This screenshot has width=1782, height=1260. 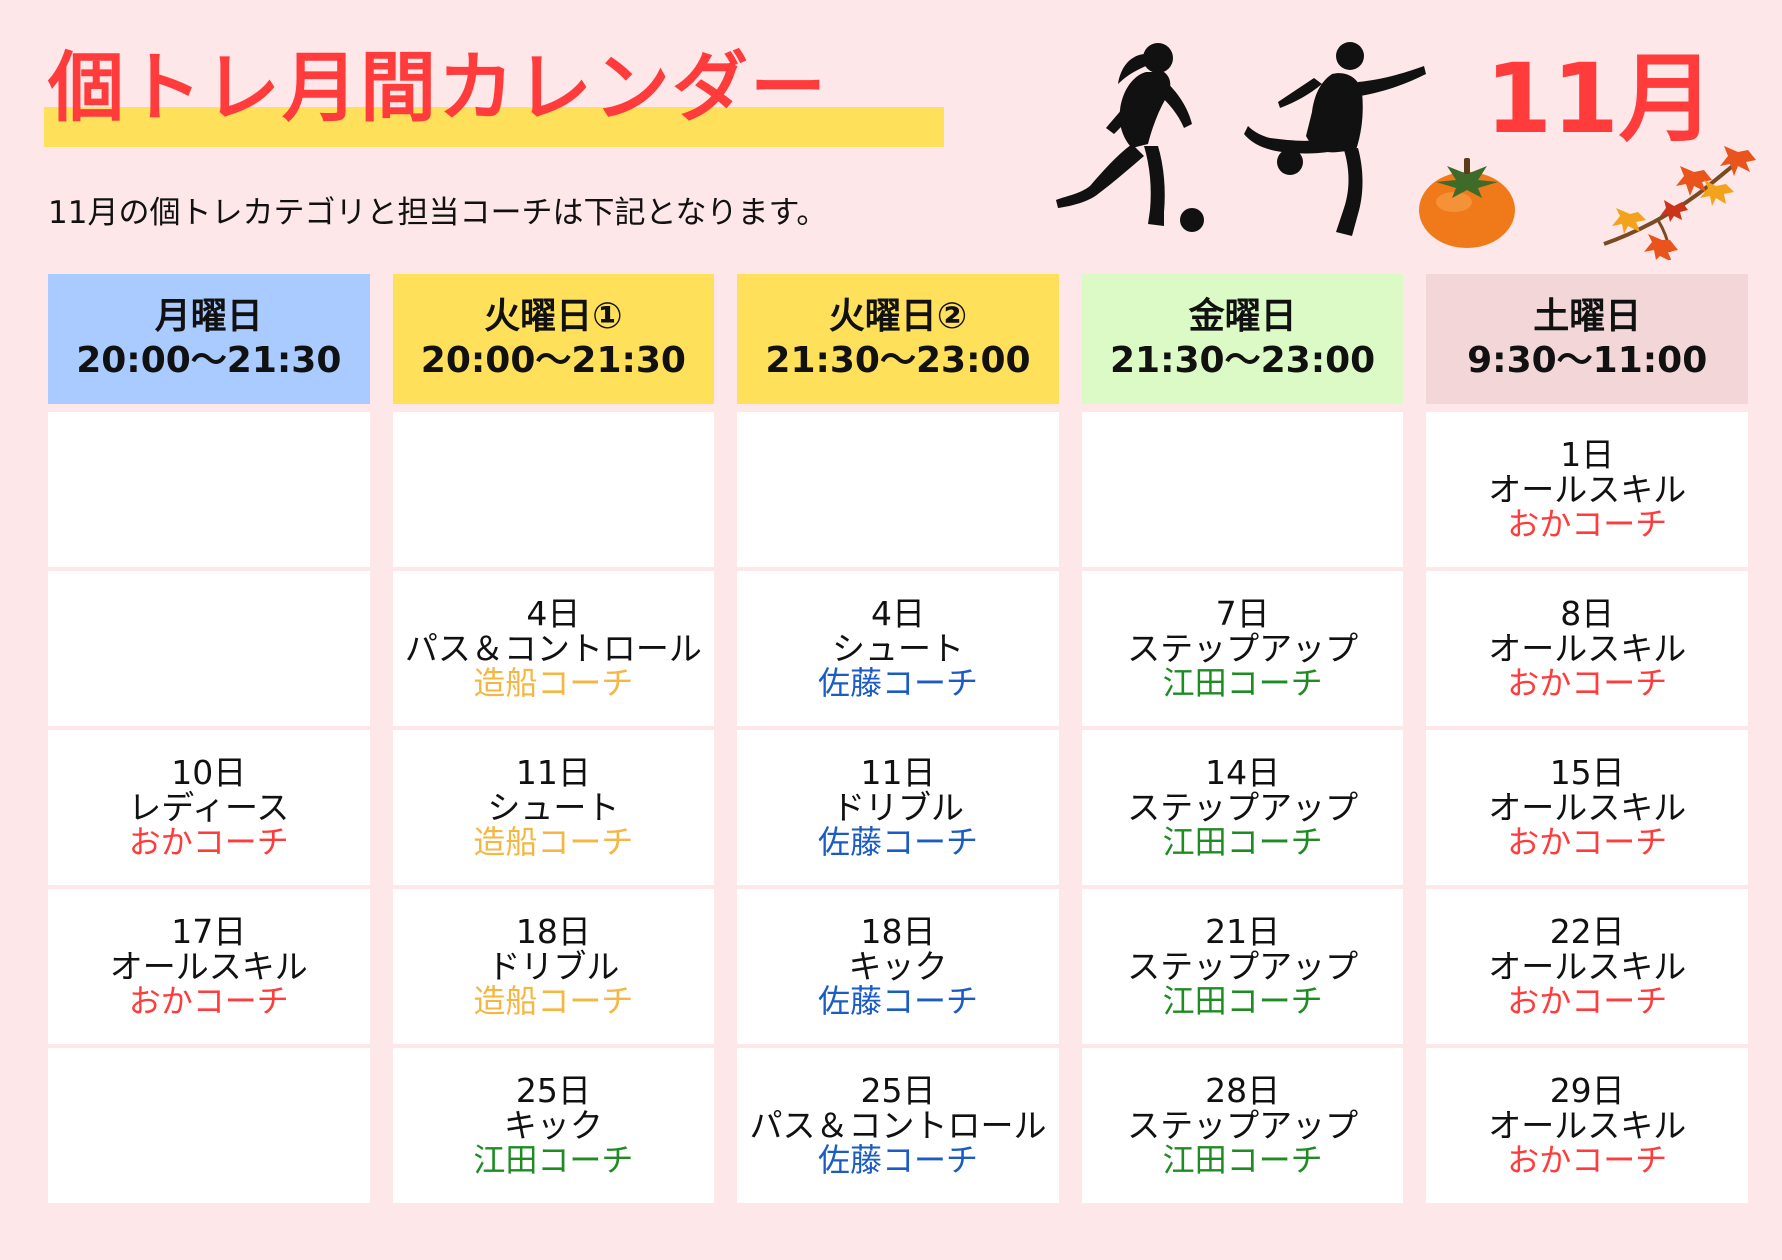 I want to click on schedule-cell: 25日 パス＆コントロール 佐藤コーチ, so click(x=898, y=1125).